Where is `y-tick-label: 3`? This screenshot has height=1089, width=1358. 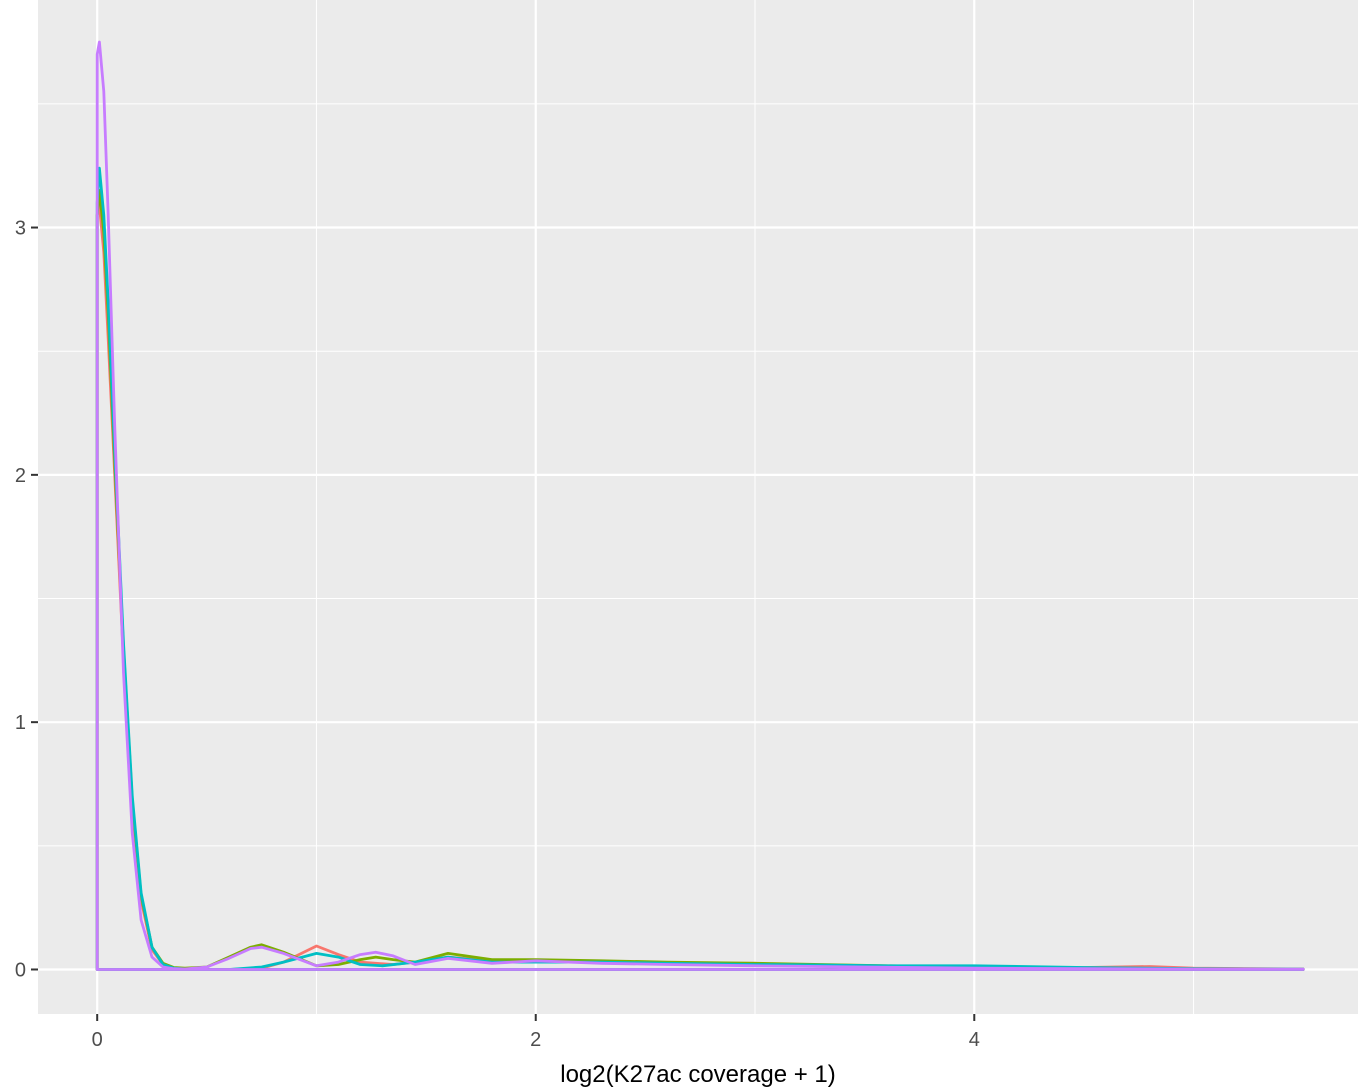 y-tick-label: 3 is located at coordinates (20, 229).